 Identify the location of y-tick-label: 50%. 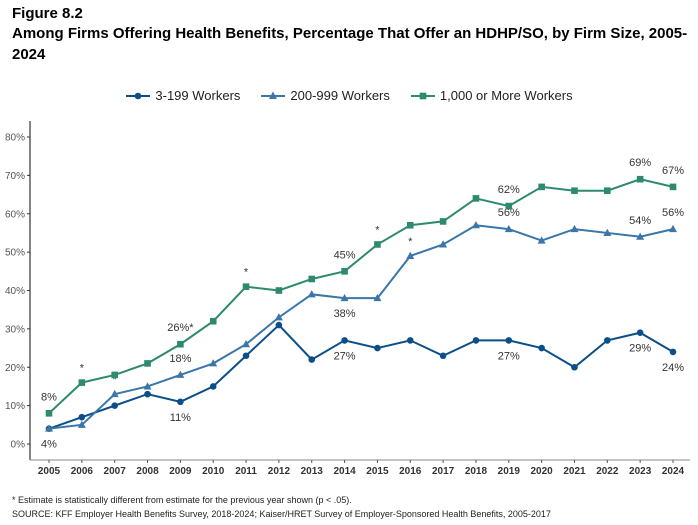
(15, 253).